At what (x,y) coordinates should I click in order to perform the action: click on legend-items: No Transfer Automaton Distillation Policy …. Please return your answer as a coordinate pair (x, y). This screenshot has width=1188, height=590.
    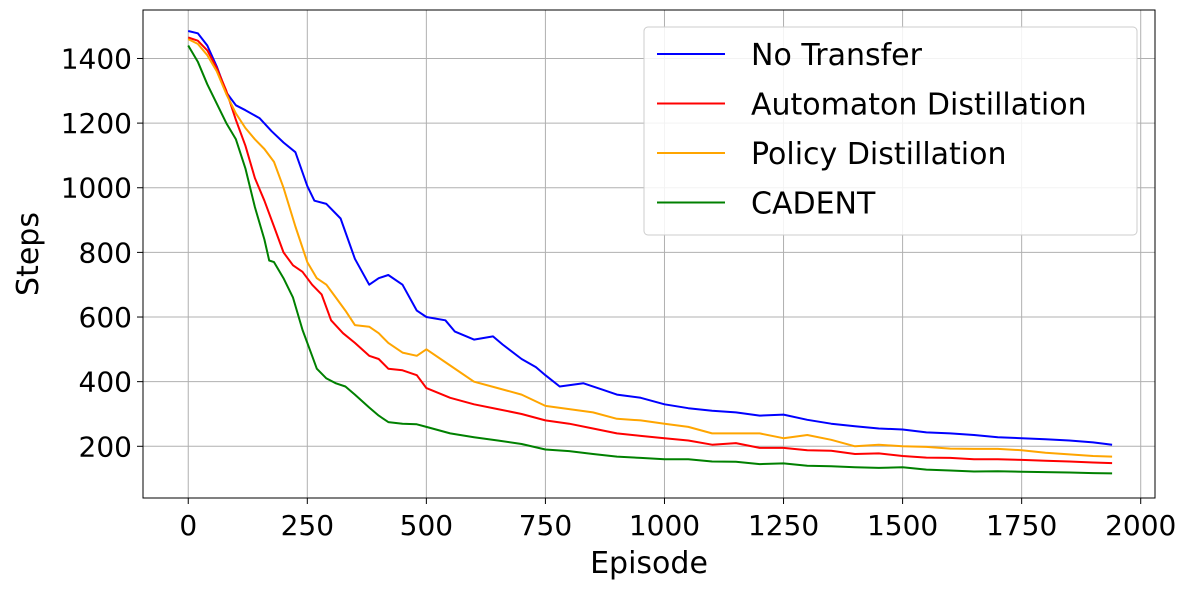
    Looking at the image, I should click on (872, 130).